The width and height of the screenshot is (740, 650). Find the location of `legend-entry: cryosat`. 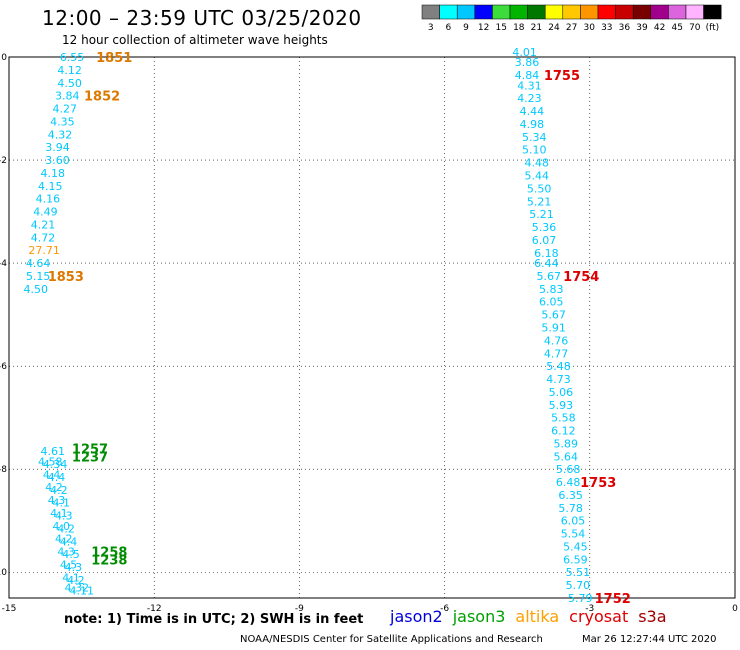

legend-entry: cryosat is located at coordinates (599, 616).